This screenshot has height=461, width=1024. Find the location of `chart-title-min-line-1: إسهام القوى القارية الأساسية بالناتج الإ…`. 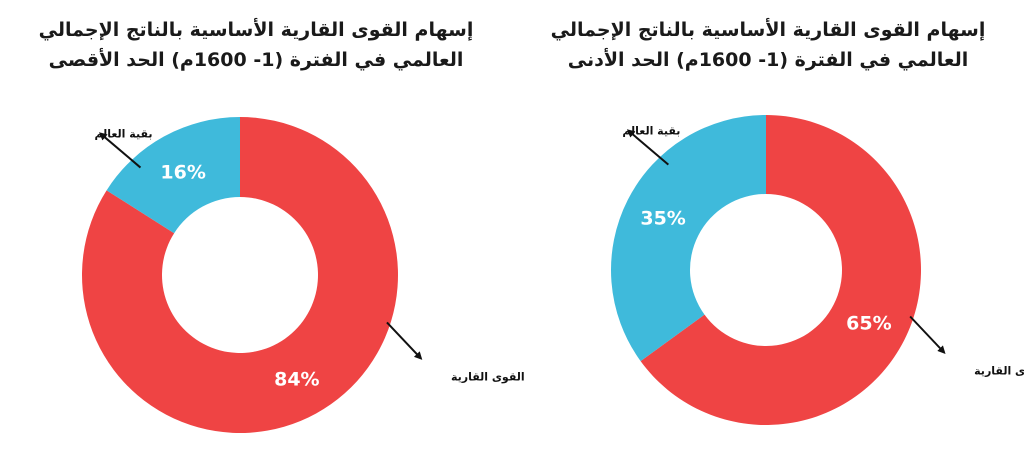

chart-title-min-line-1: إسهام القوى القارية الأساسية بالناتج الإ… is located at coordinates (768, 30).